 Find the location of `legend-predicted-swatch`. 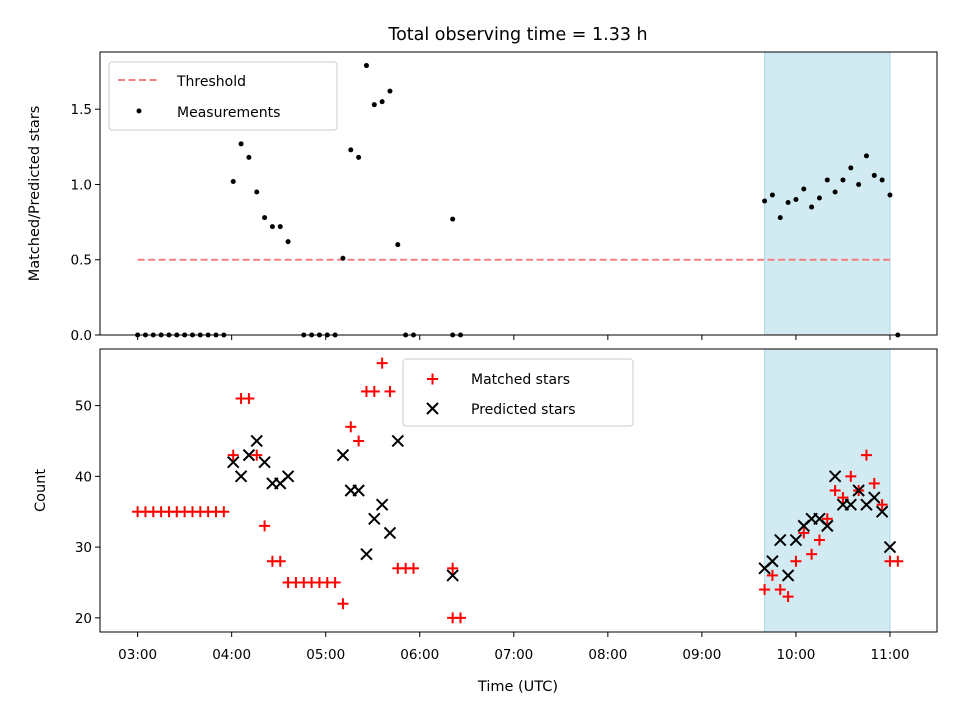

legend-predicted-swatch is located at coordinates (432, 408).